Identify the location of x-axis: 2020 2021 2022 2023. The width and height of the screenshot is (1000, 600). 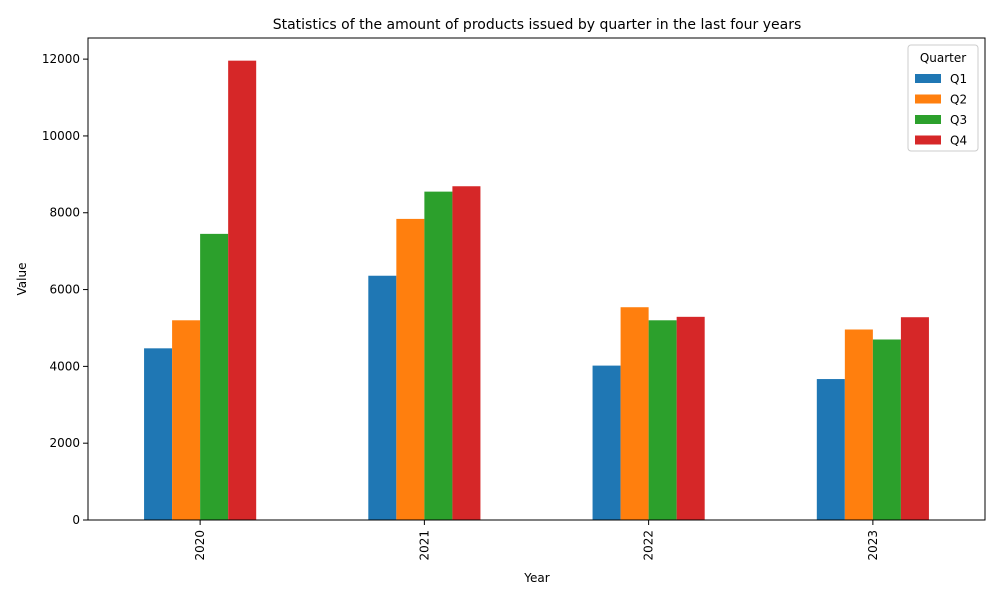
(536, 540).